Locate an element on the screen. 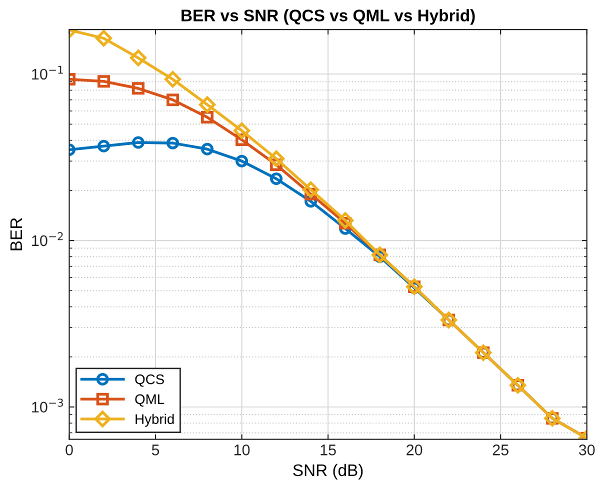 The image size is (597, 493). x-tick-label: 25 is located at coordinates (500, 450).